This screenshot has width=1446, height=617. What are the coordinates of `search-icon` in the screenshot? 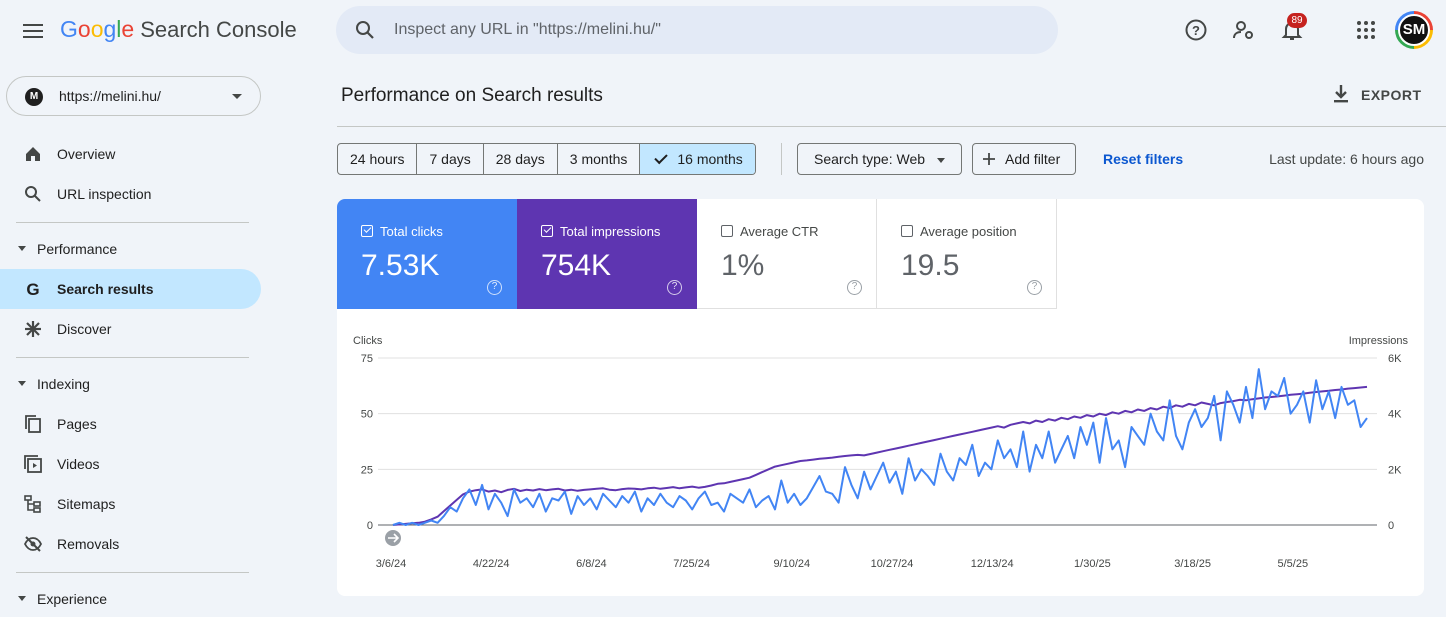 It's located at (33, 194).